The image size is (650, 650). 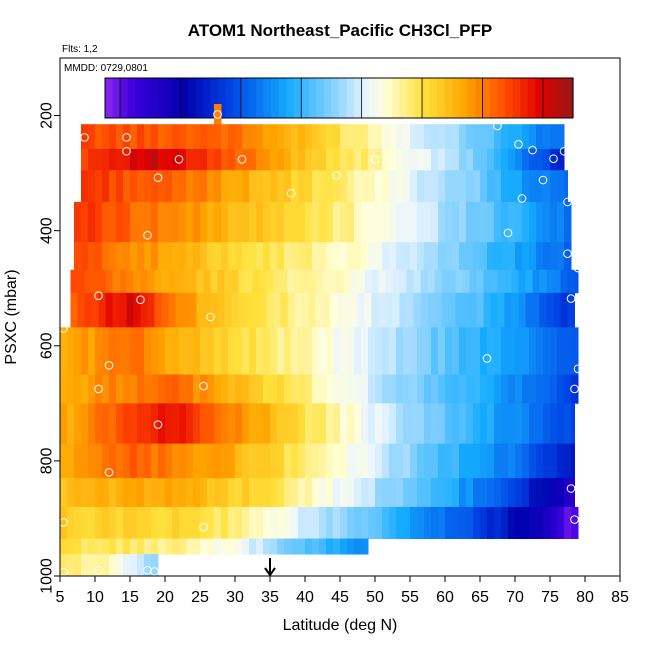 What do you see at coordinates (620, 597) in the screenshot?
I see `x-tick-label: 85` at bounding box center [620, 597].